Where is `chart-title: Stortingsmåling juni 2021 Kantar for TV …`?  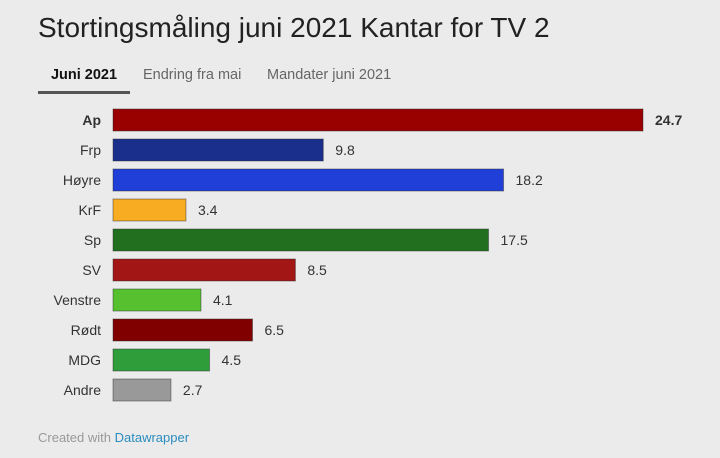 chart-title: Stortingsmåling juni 2021 Kantar for TV … is located at coordinates (294, 27).